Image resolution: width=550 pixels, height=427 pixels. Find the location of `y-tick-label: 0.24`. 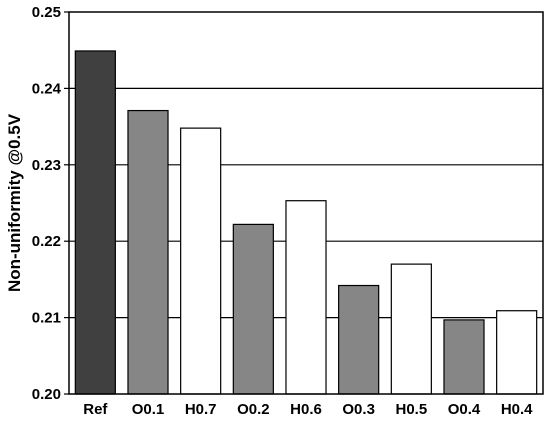

y-tick-label: 0.24 is located at coordinates (47, 88).